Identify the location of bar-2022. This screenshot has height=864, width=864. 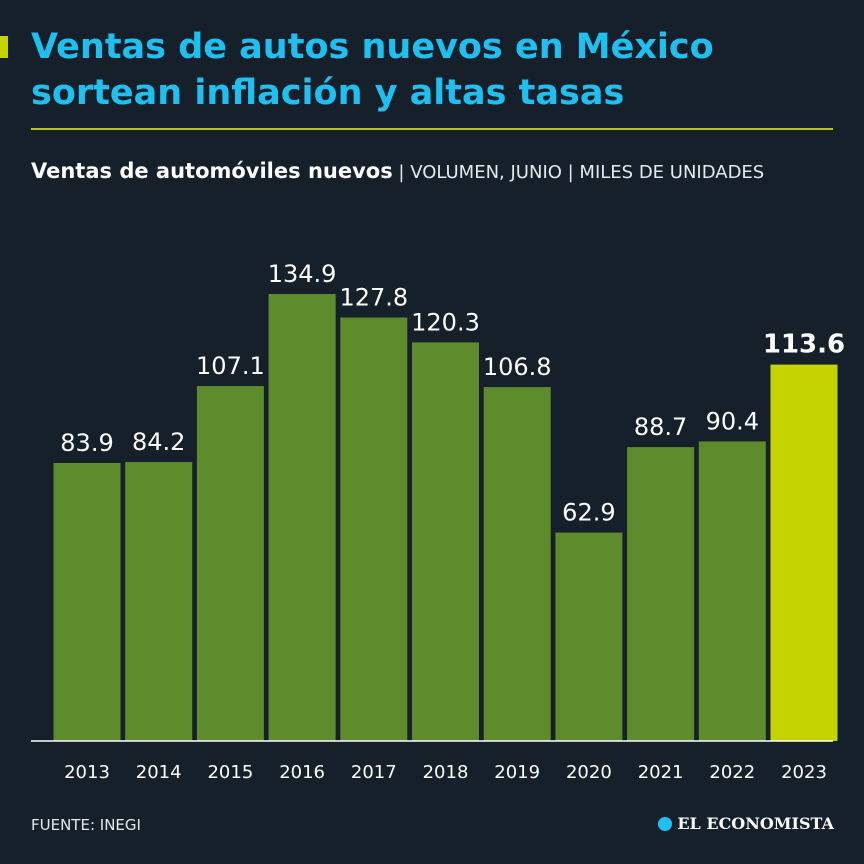
(732, 591).